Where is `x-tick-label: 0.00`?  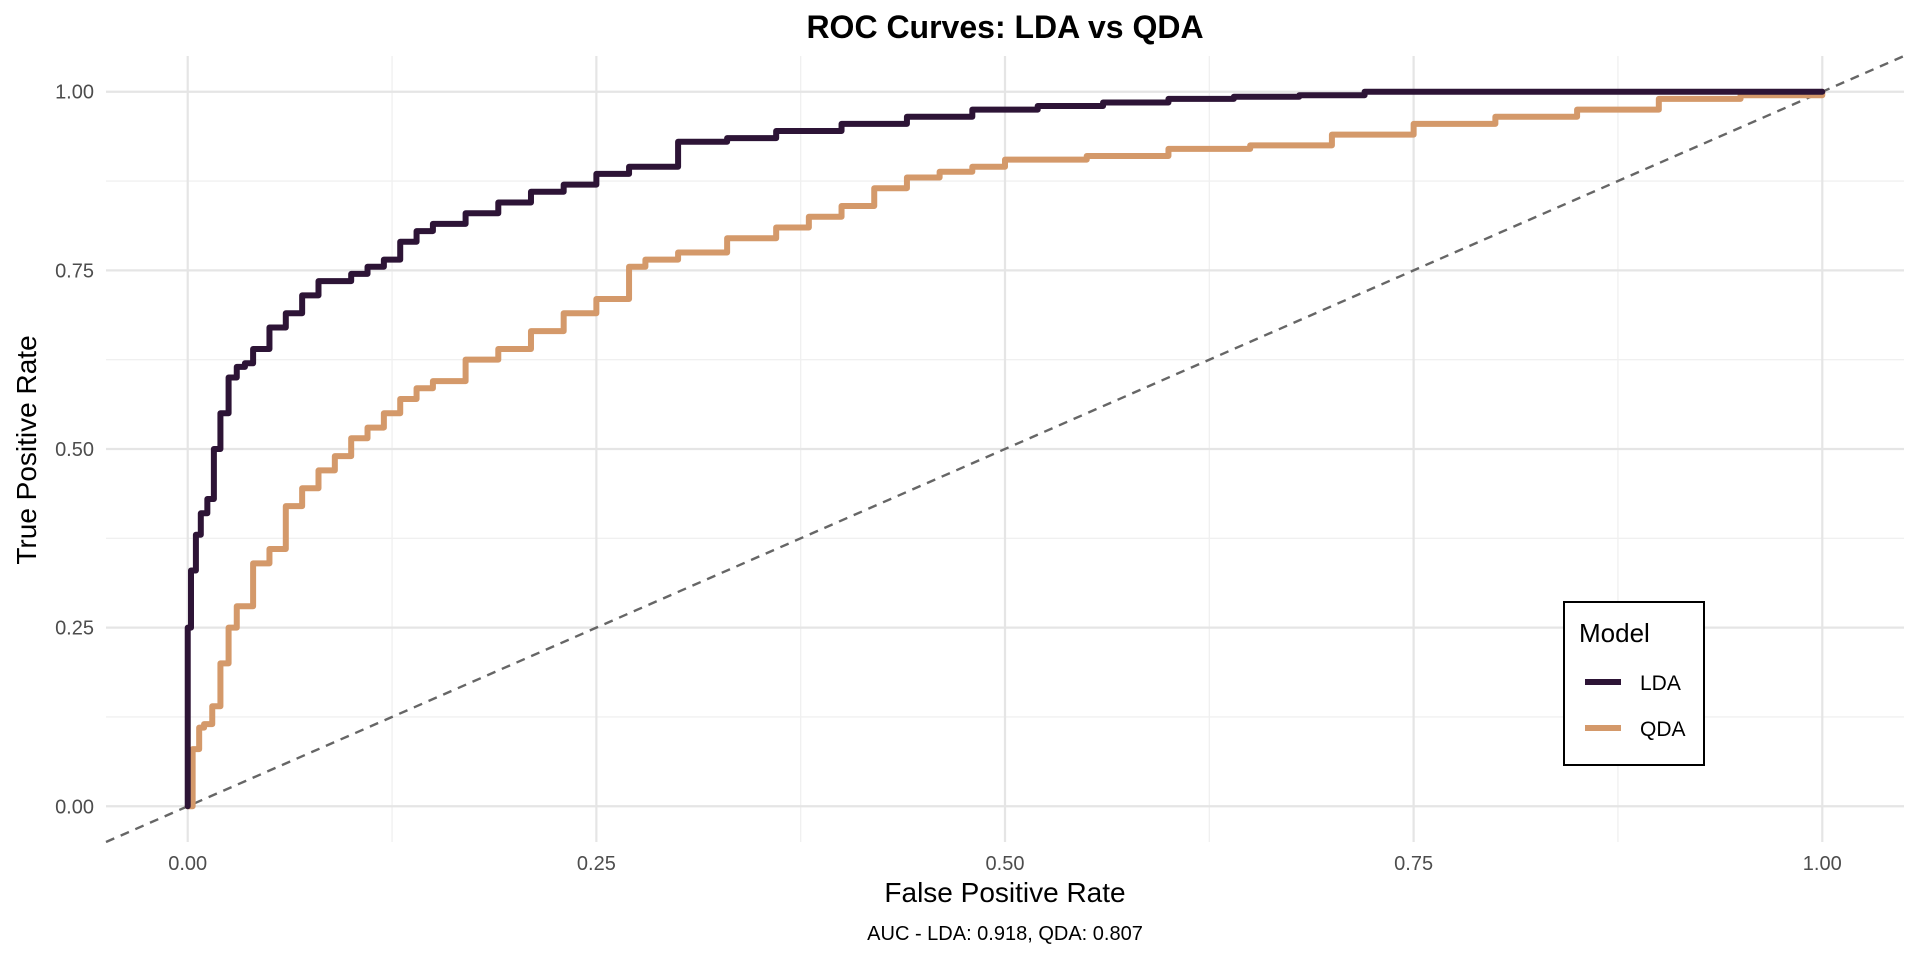
x-tick-label: 0.00 is located at coordinates (187, 864).